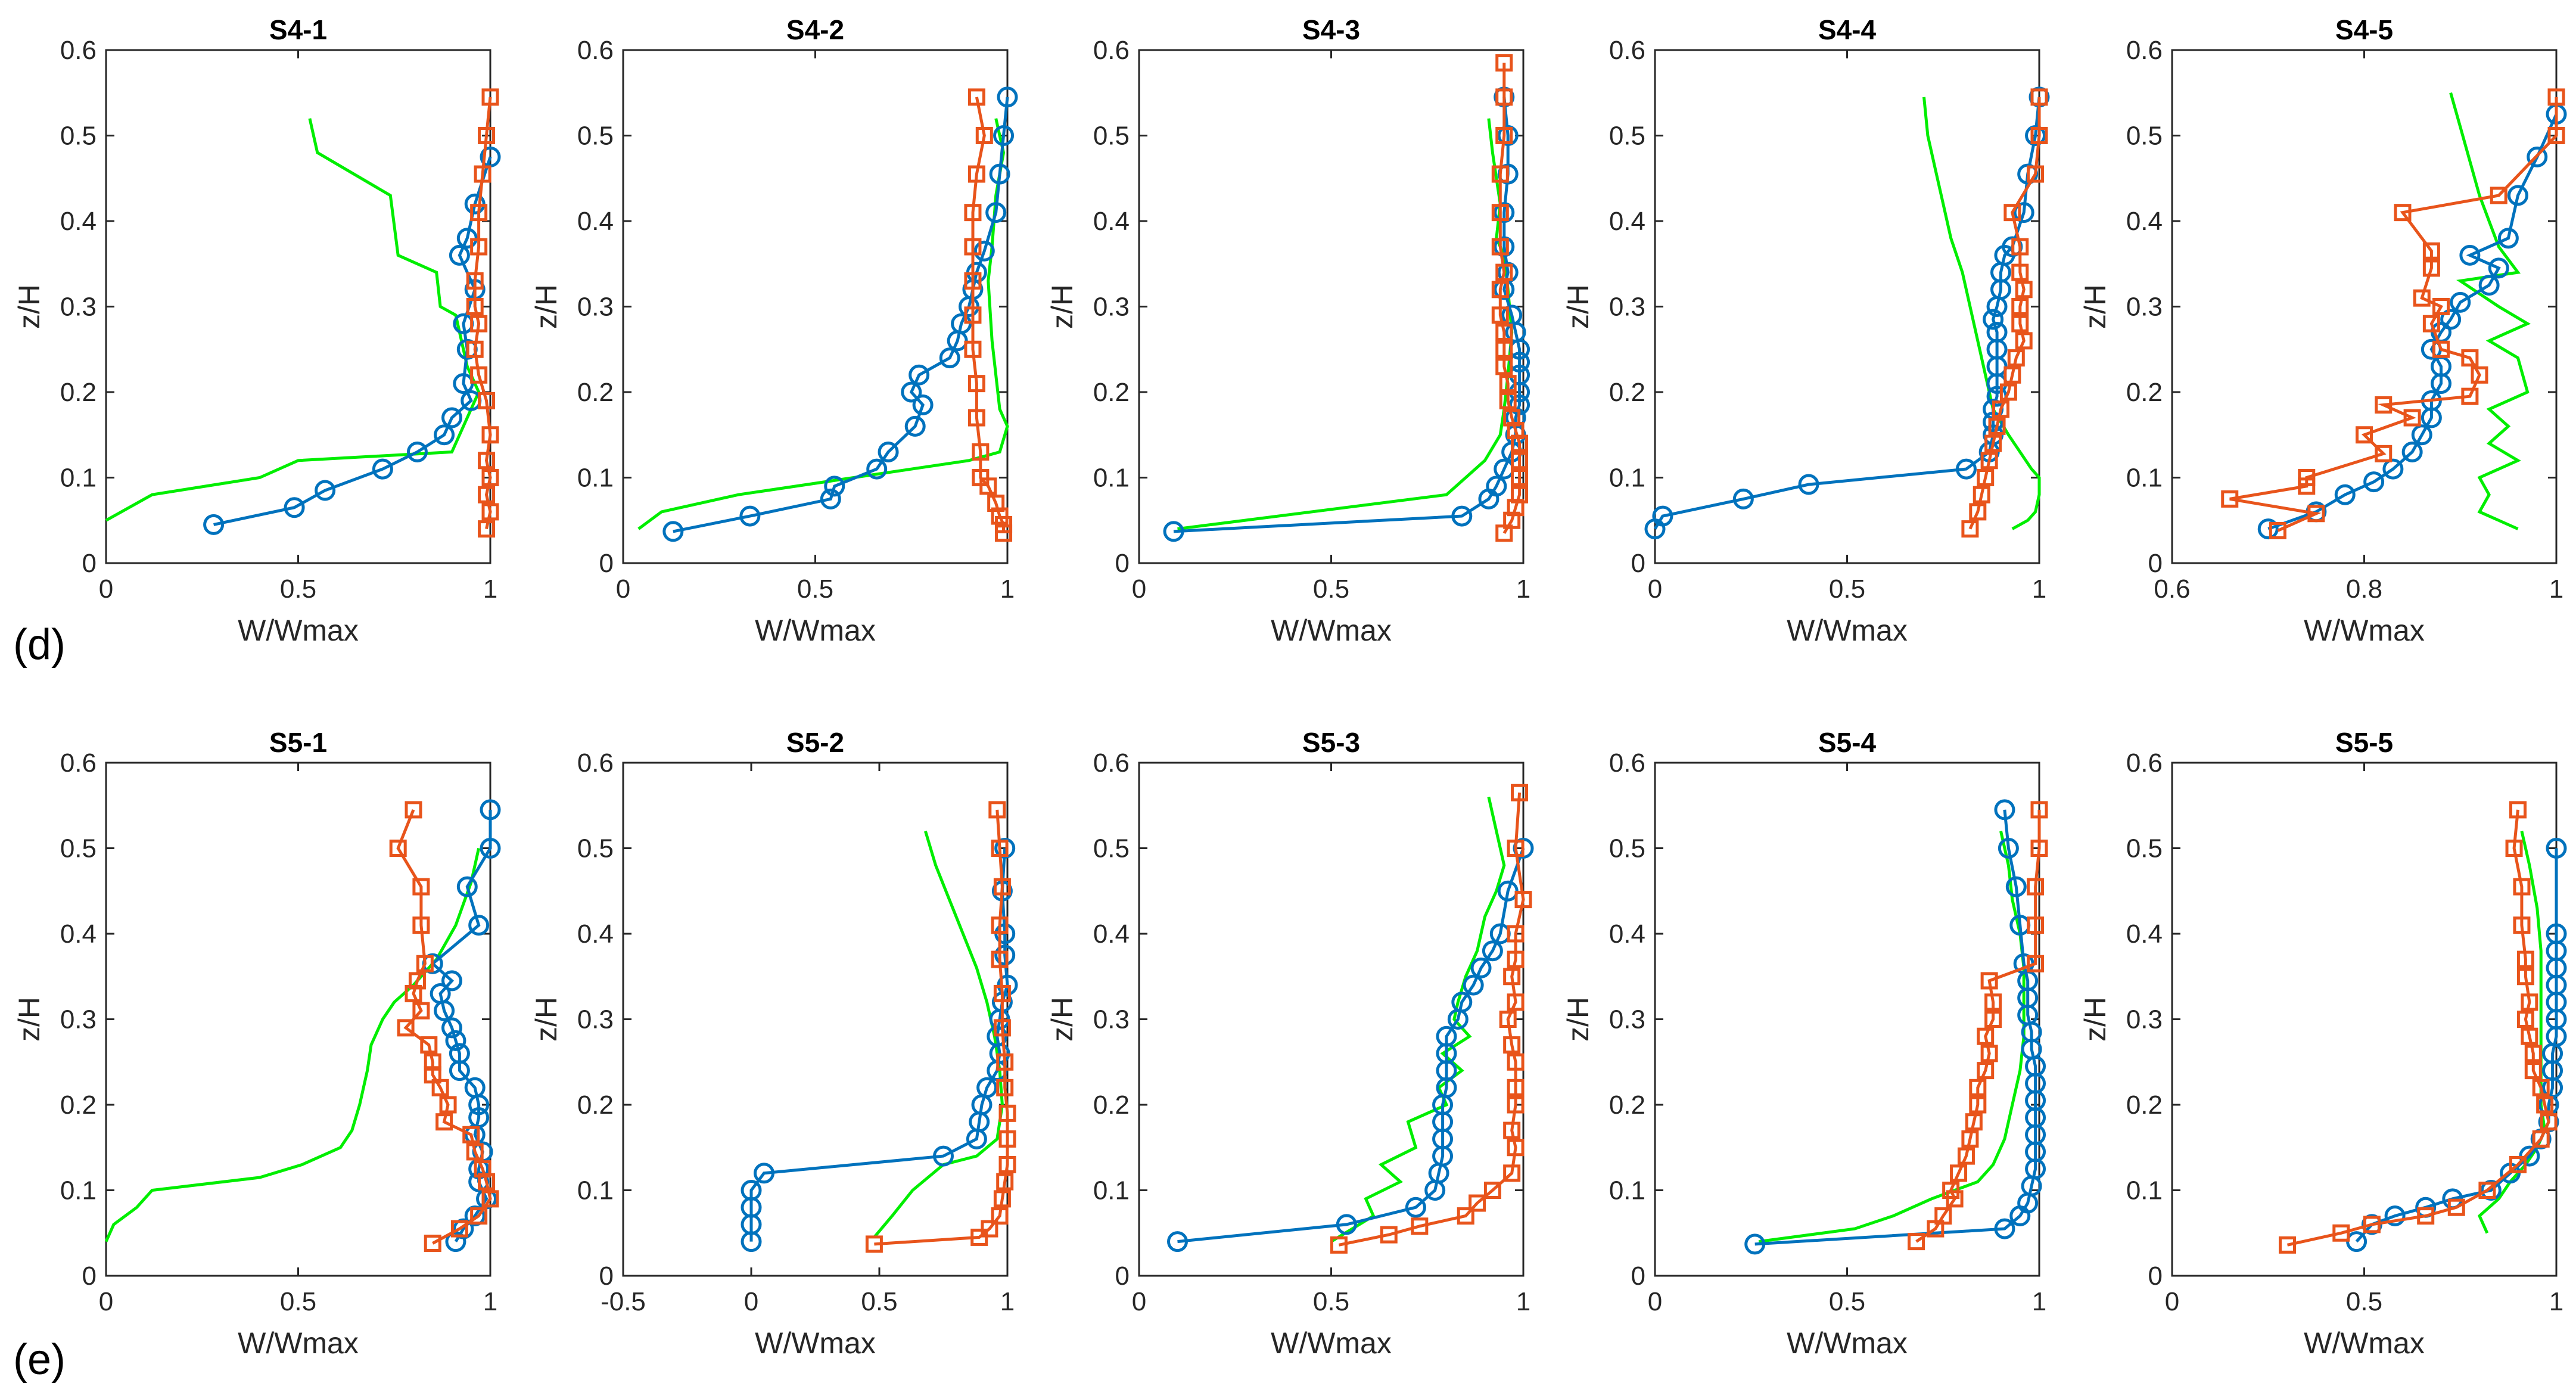 The image size is (2576, 1389). Describe the element at coordinates (595, 221) in the screenshot. I see `y-tick-label: 0.4` at that location.